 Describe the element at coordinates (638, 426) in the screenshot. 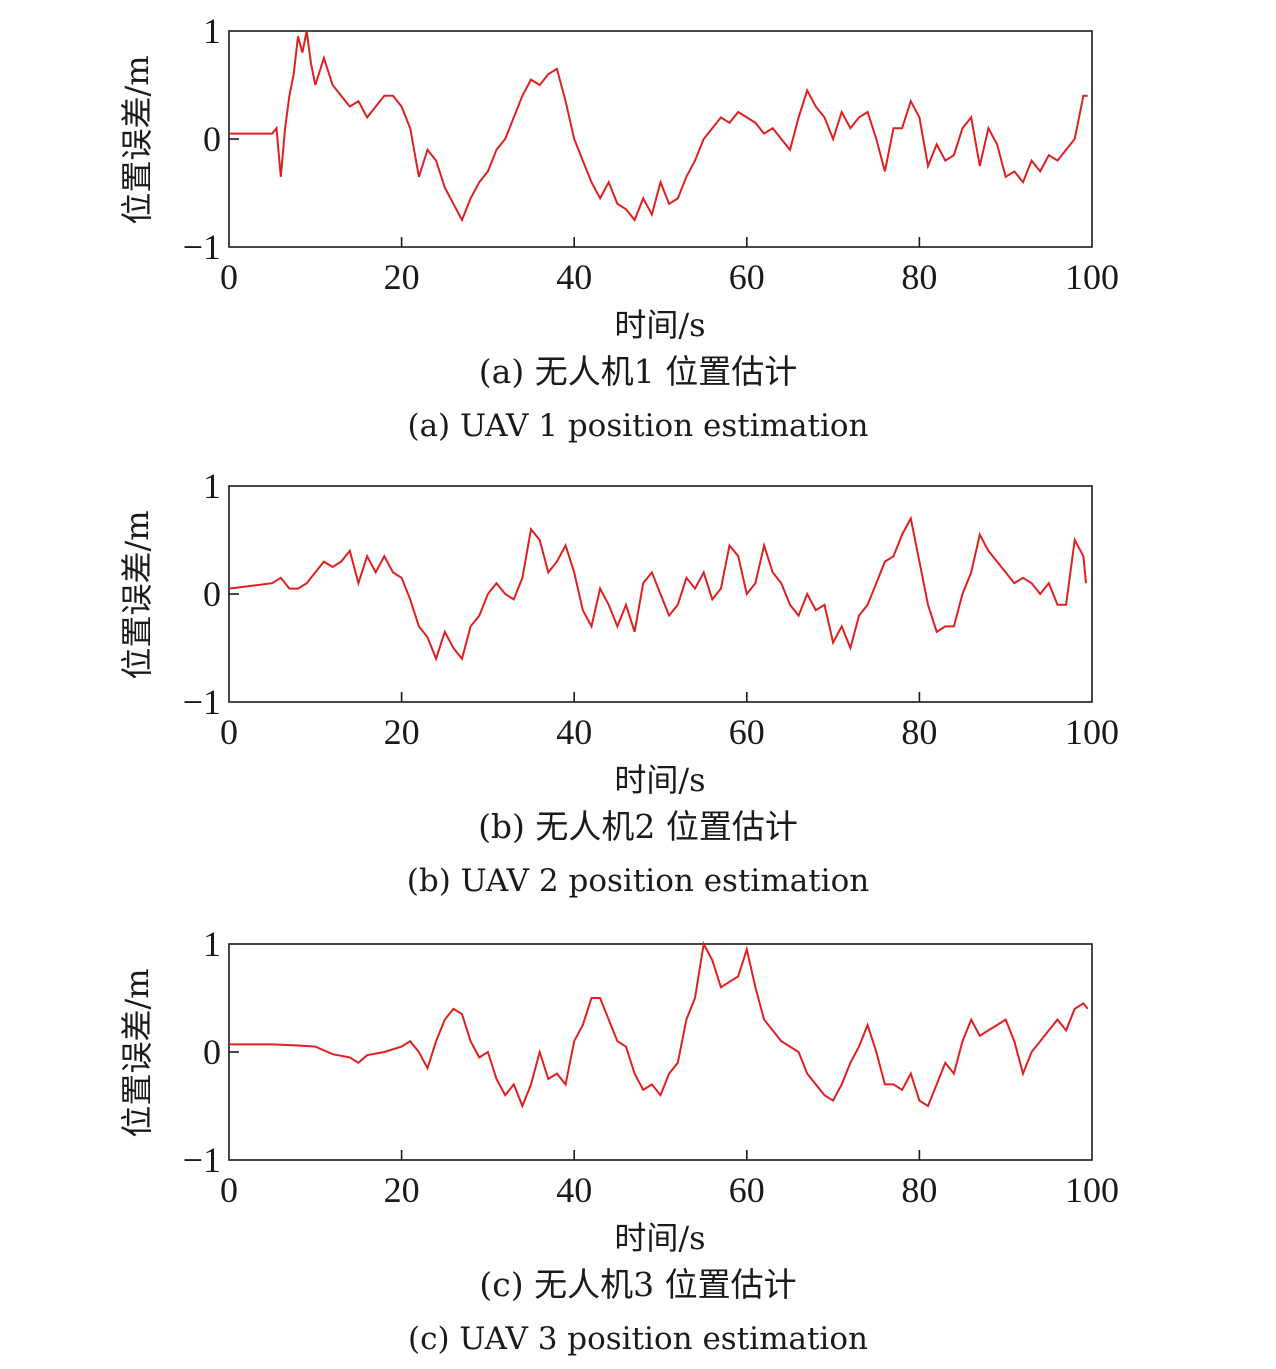

I see `panel-caption-en: (a) UAV 1 position estimation` at that location.